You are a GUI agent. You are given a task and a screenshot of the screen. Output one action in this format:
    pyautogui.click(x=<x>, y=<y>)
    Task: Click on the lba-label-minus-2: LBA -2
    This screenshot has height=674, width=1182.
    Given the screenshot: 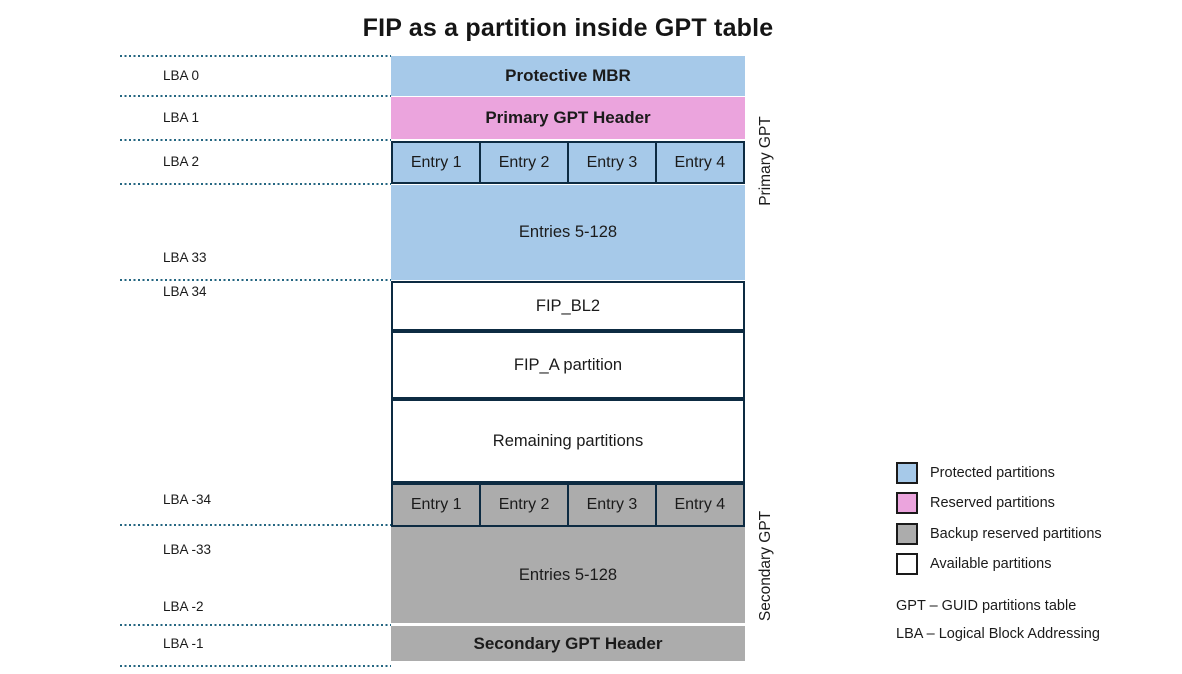 What is the action you would take?
    pyautogui.click(x=183, y=606)
    